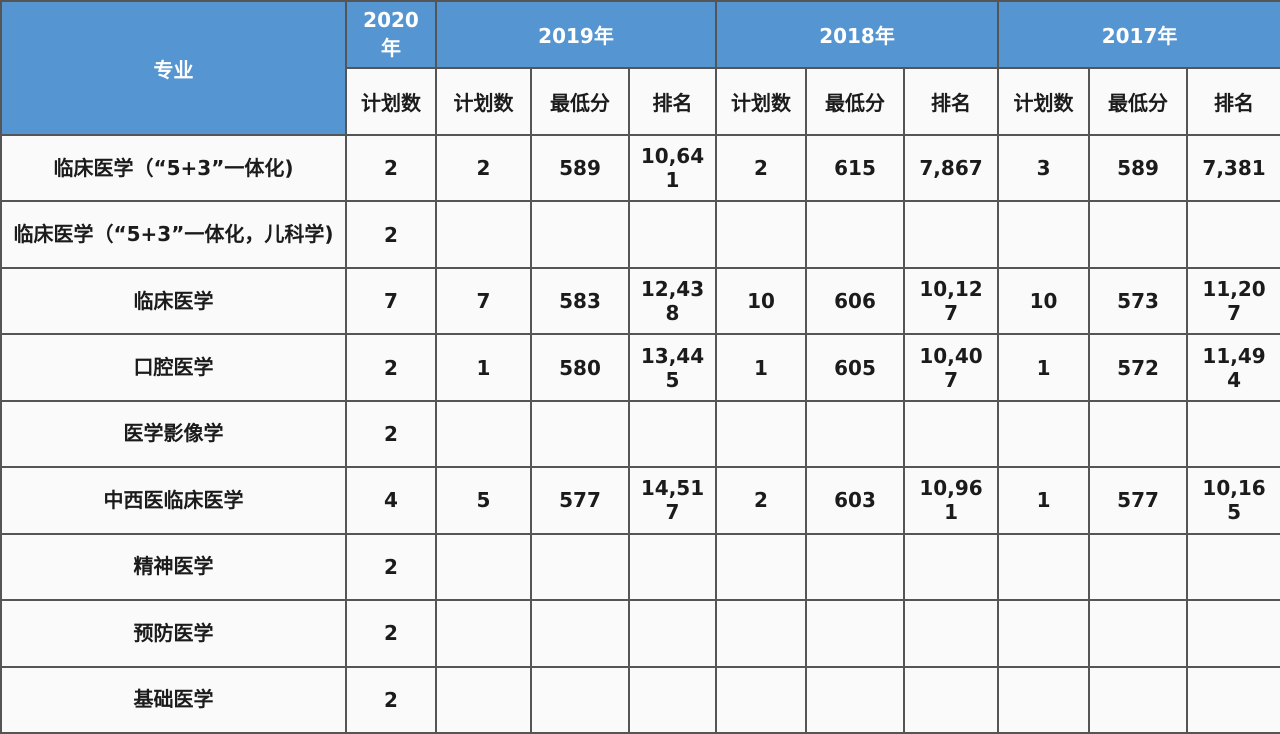 Image resolution: width=1280 pixels, height=734 pixels. What do you see at coordinates (951, 367) in the screenshot?
I see `value-cell: 10,407` at bounding box center [951, 367].